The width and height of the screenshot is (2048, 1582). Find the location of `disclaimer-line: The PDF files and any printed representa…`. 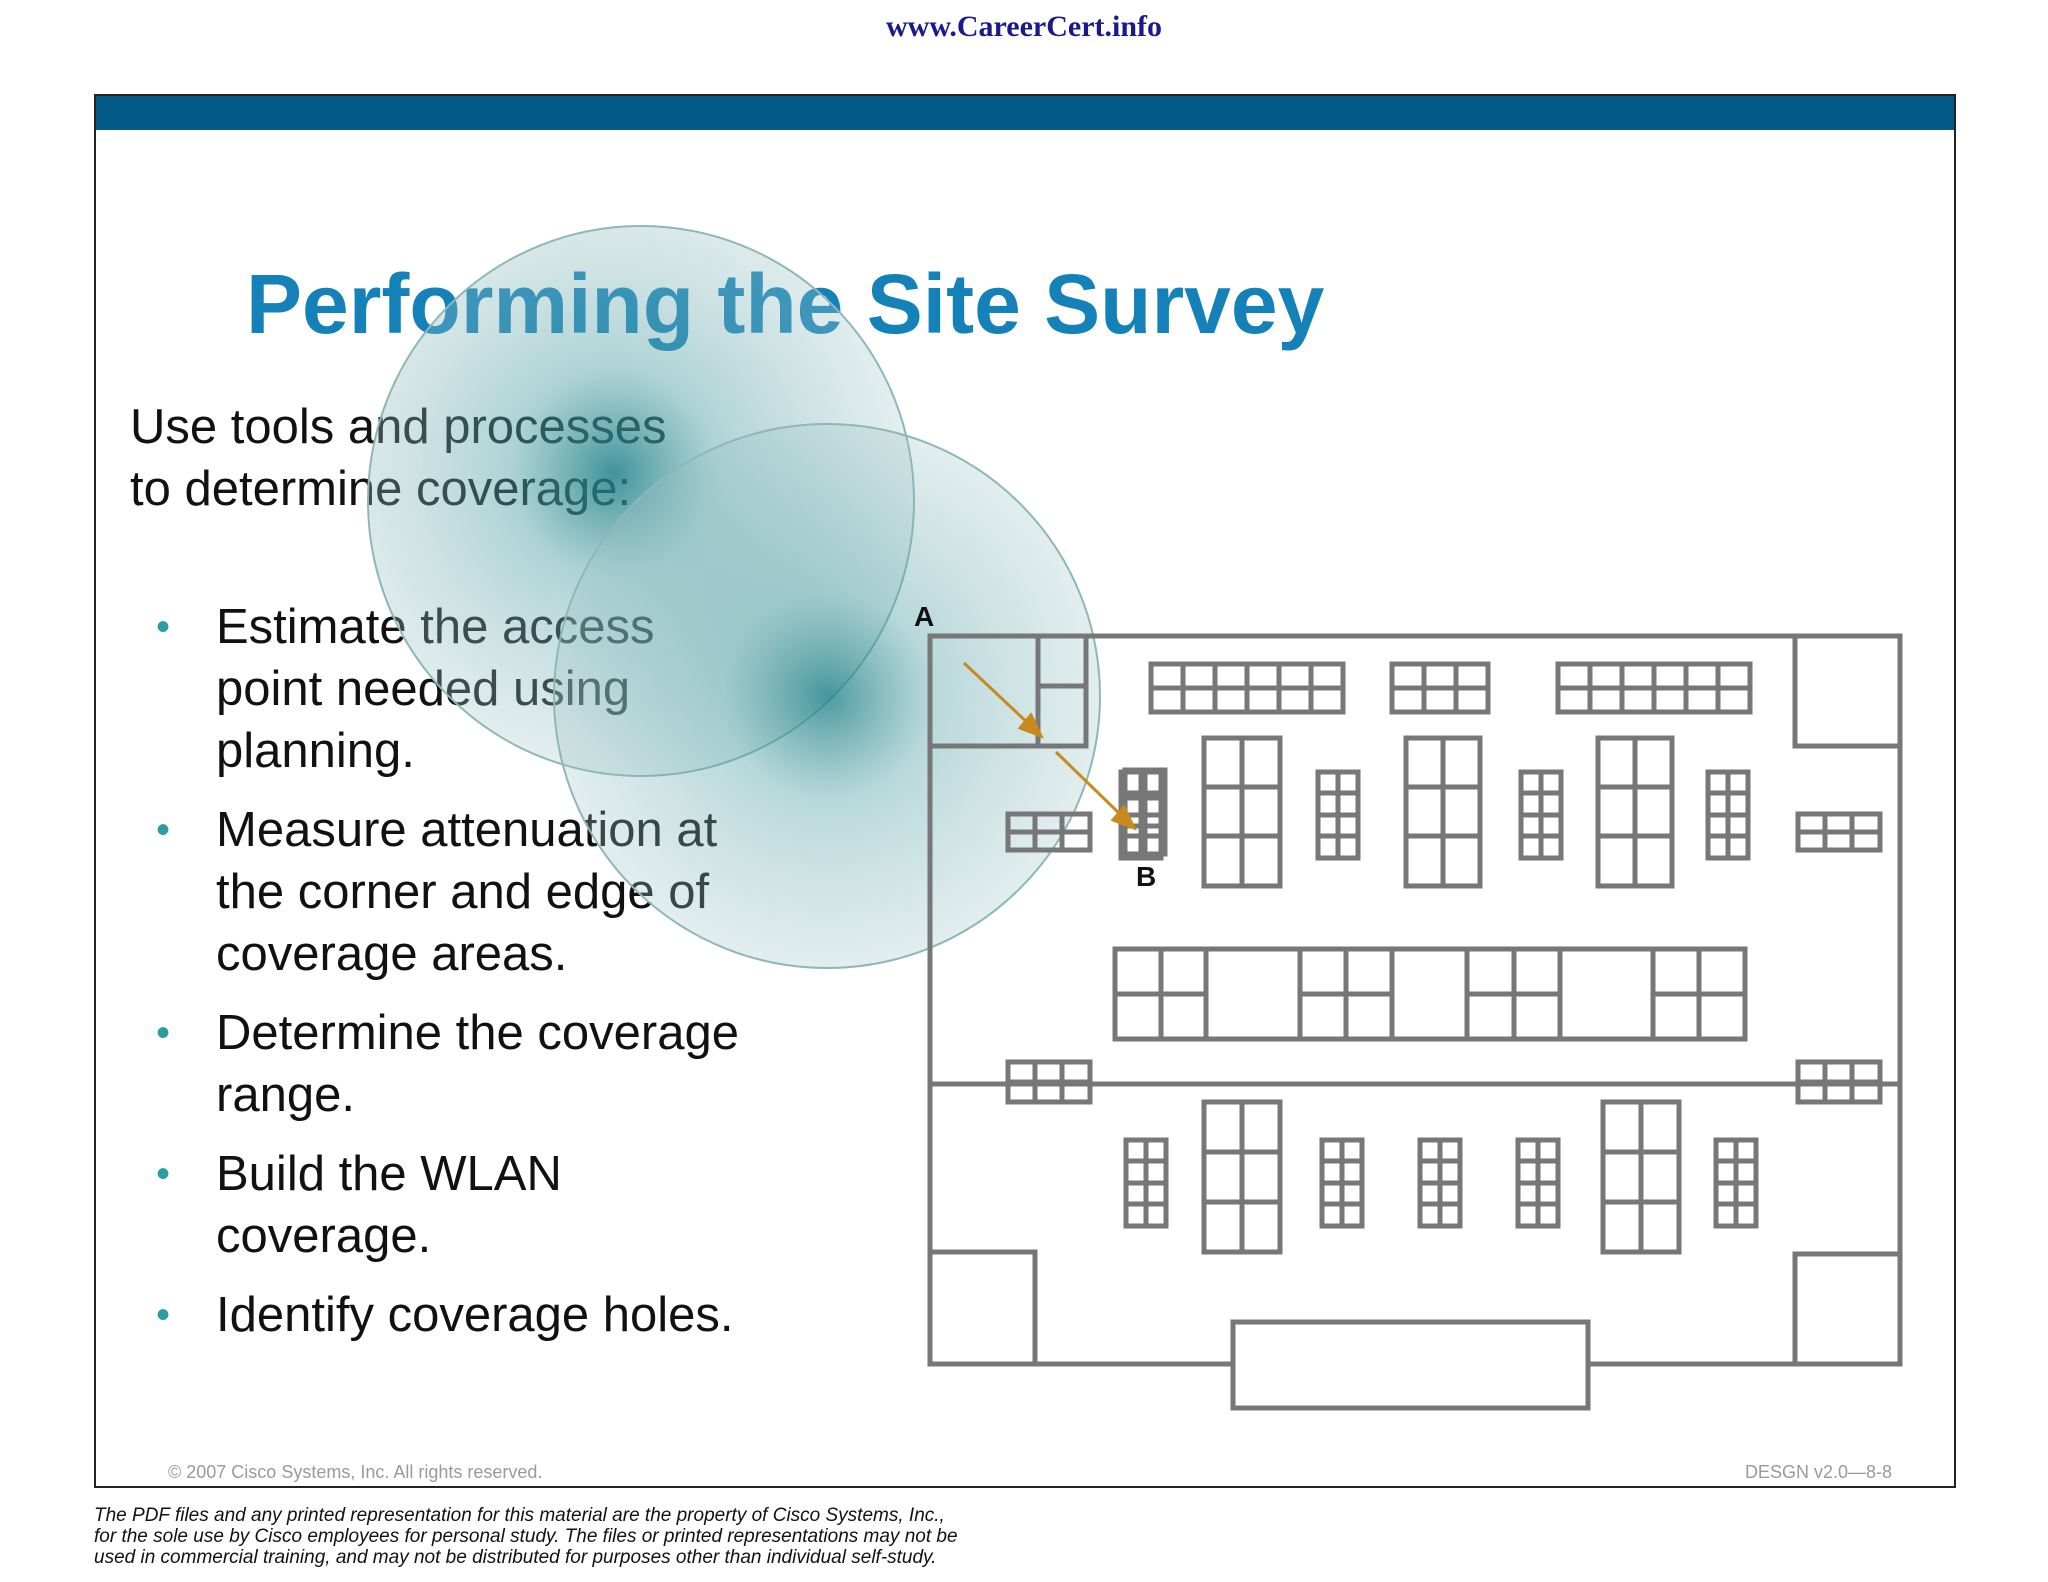

disclaimer-line: The PDF files and any printed representa… is located at coordinates (519, 1515).